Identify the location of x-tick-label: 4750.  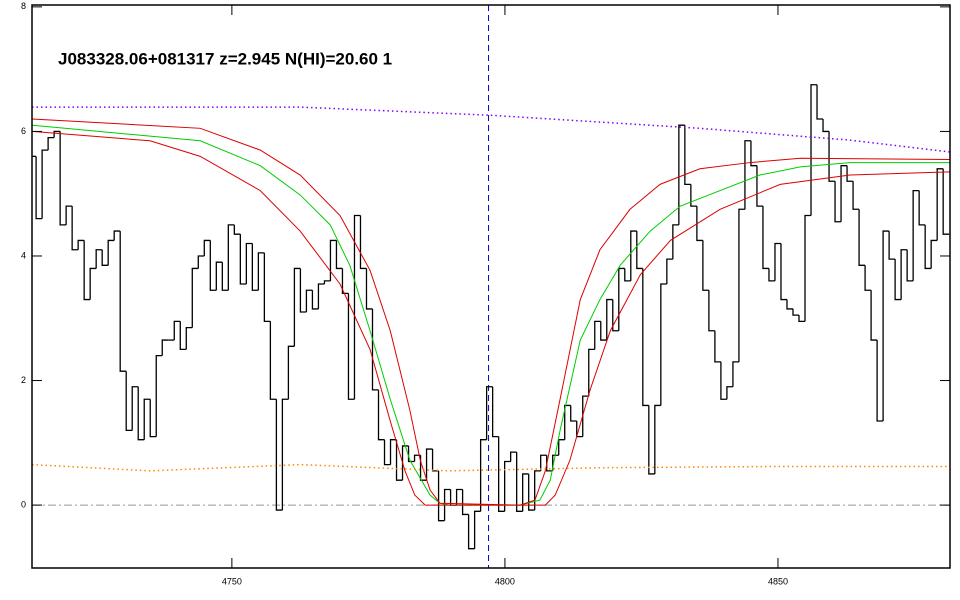
(232, 581).